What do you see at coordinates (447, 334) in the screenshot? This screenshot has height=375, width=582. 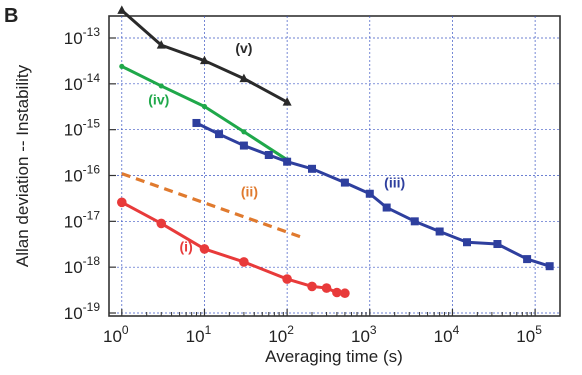 I see `x-tick-label: 10⁴` at bounding box center [447, 334].